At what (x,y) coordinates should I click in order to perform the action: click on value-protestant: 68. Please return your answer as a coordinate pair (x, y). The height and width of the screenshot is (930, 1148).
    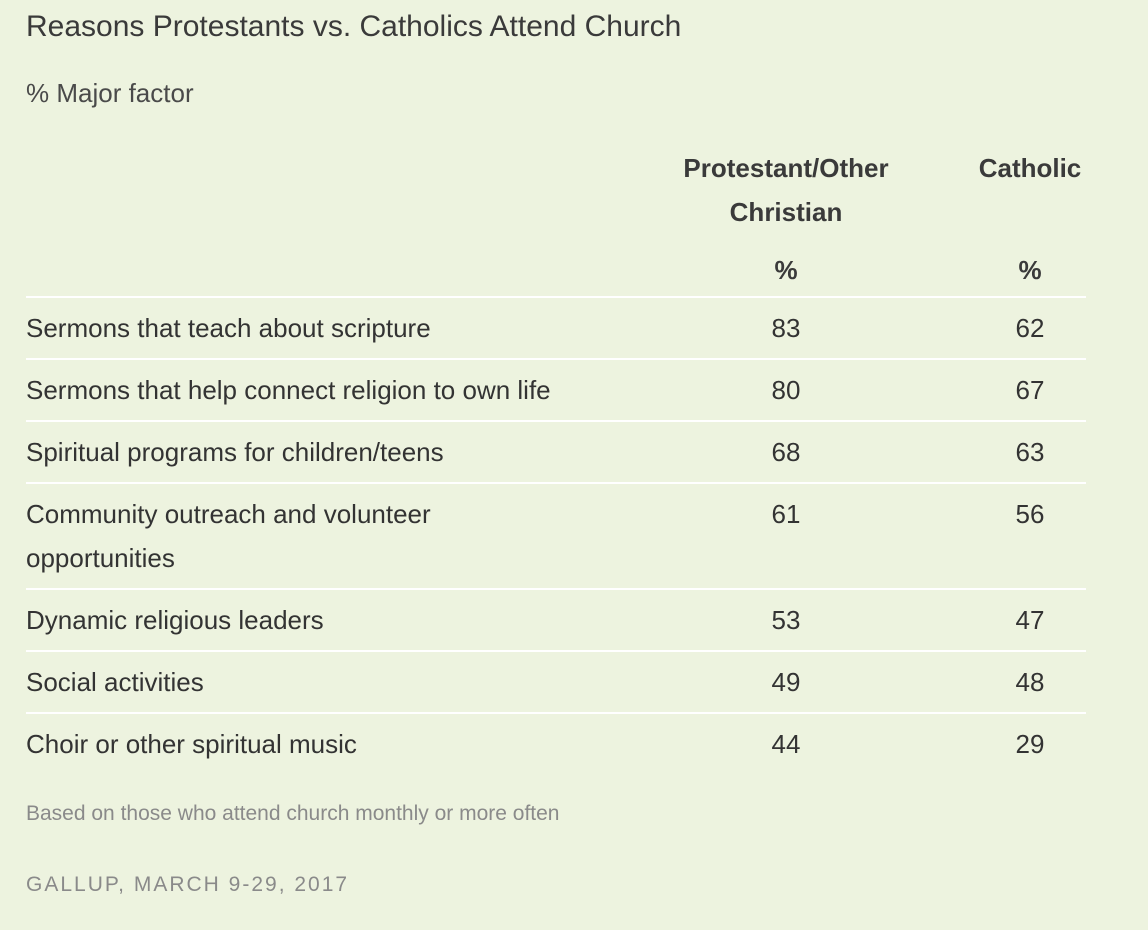
    Looking at the image, I should click on (786, 452).